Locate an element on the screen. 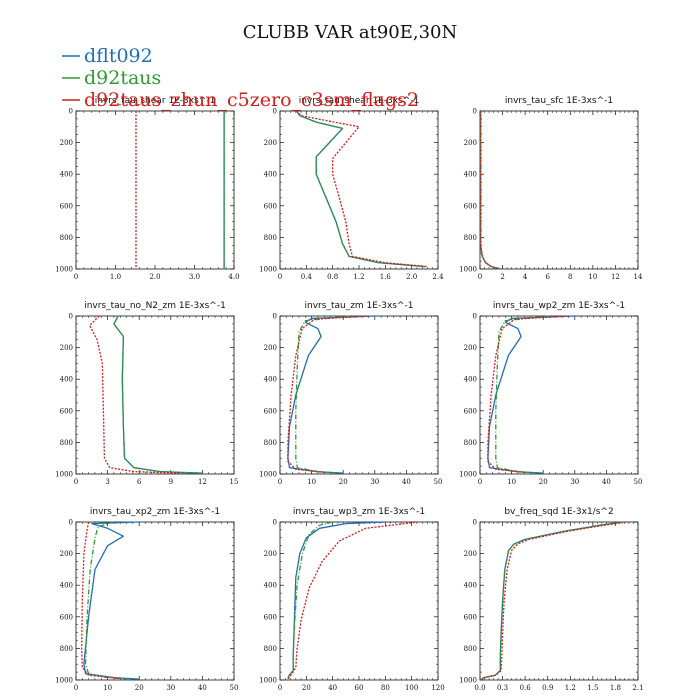 The height and width of the screenshot is (700, 700). x-tick-label: 0.8 is located at coordinates (332, 277).